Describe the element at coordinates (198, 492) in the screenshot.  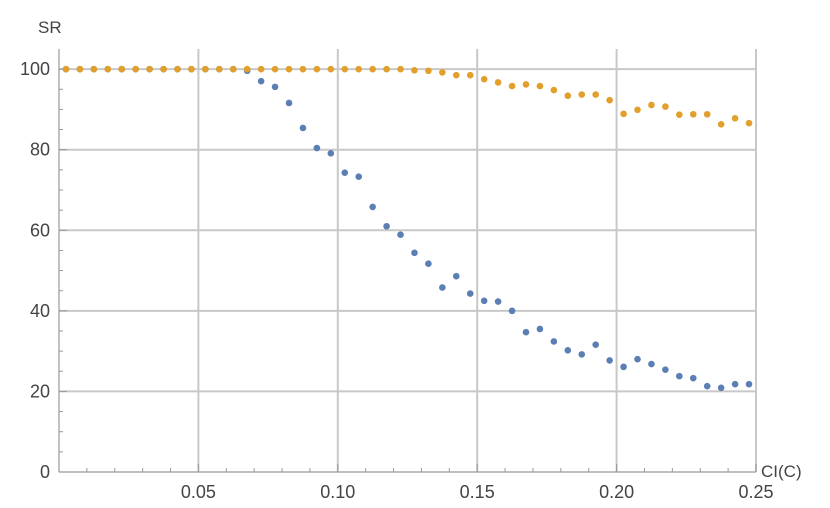
I see `x-tick-label: 0.05` at that location.